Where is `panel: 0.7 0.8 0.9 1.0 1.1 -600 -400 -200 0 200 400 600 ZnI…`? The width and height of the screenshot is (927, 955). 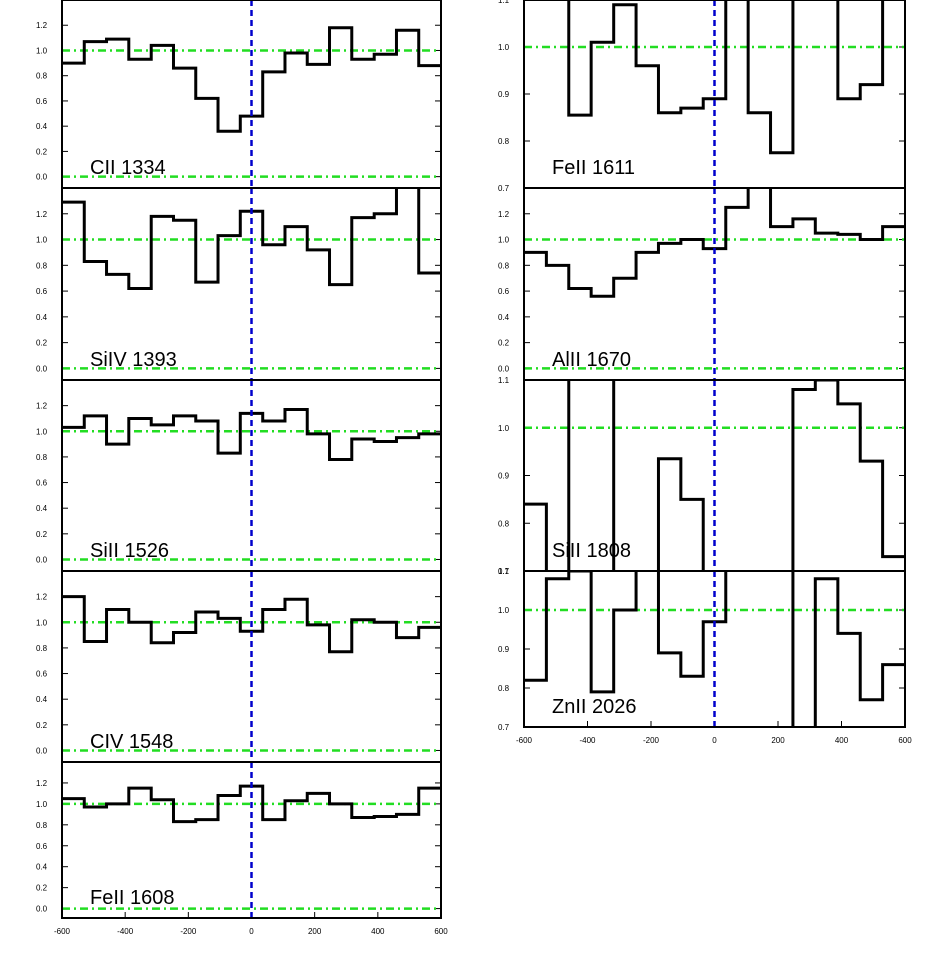 panel: 0.7 0.8 0.9 1.0 1.1 -600 -400 -200 0 200 400 600 ZnI… is located at coordinates (705, 656).